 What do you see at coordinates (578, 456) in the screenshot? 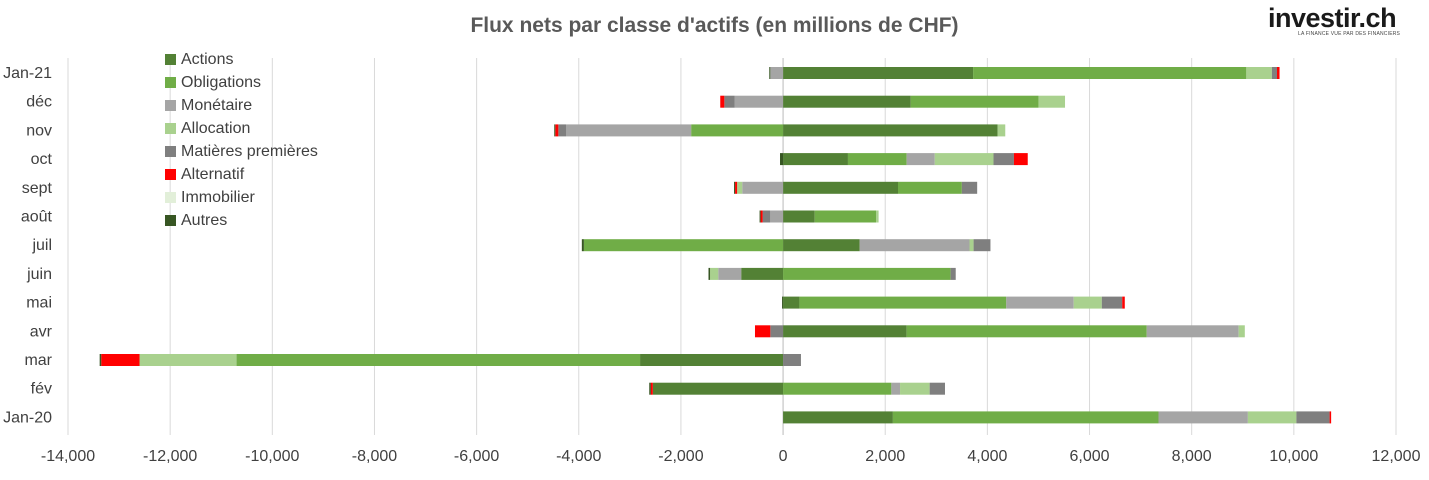
I see `x-tick-label: -4,000` at bounding box center [578, 456].